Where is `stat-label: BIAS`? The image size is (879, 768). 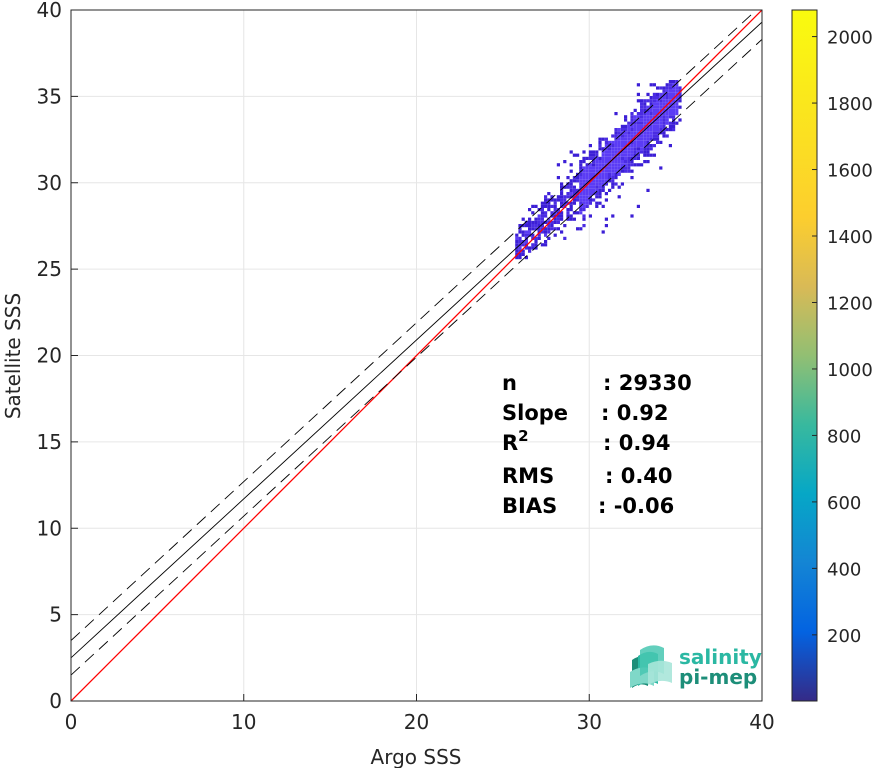 stat-label: BIAS is located at coordinates (529, 506).